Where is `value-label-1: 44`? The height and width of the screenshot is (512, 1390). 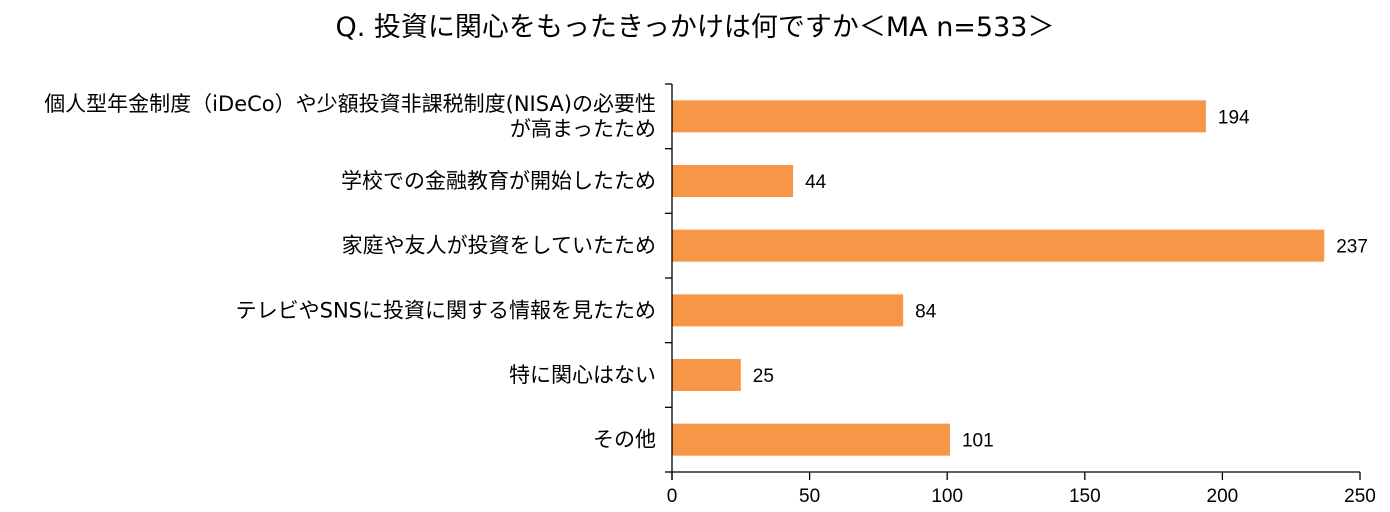
value-label-1: 44 is located at coordinates (816, 182).